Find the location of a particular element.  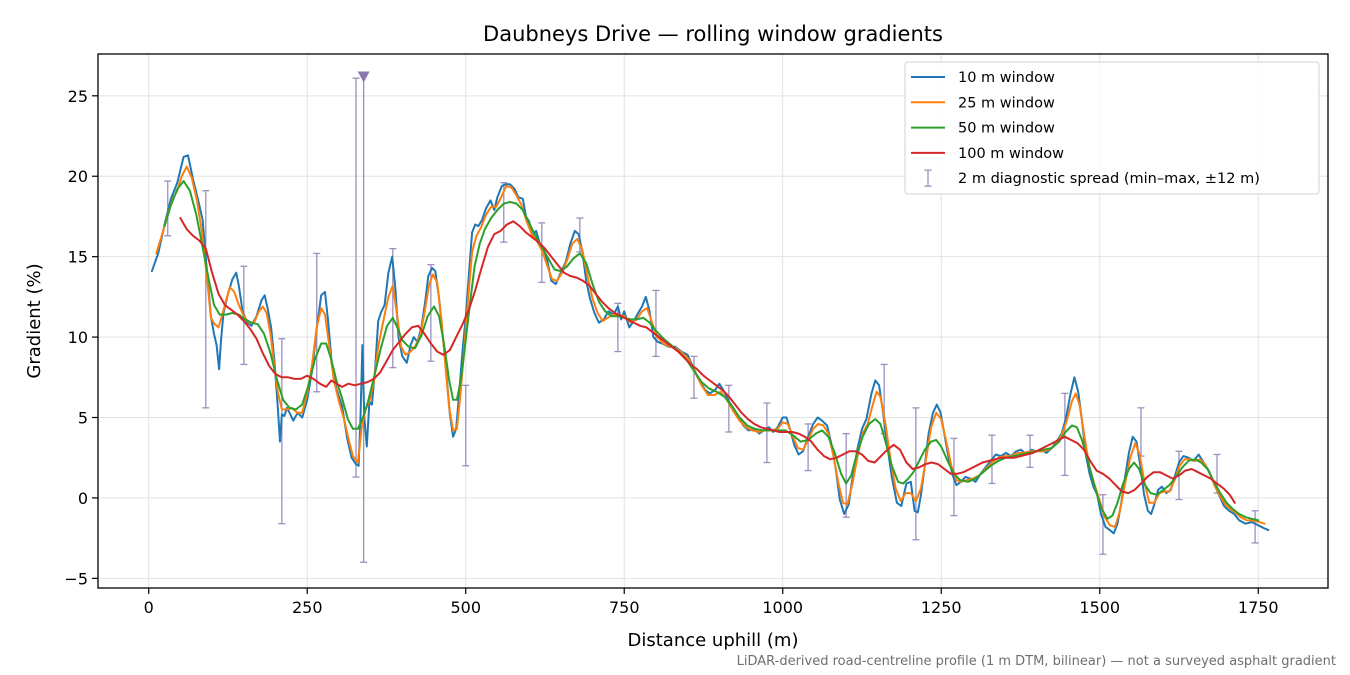

legend-box is located at coordinates (1112, 128).